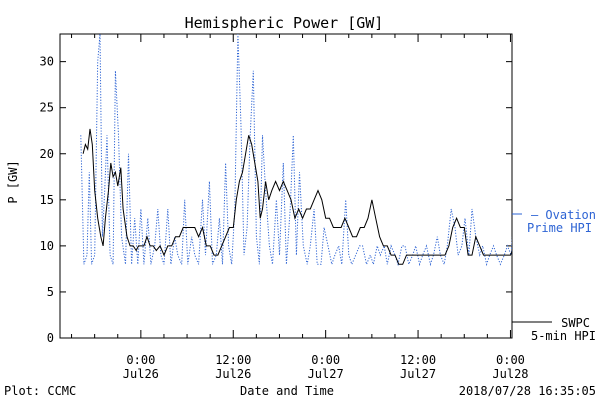 The height and width of the screenshot is (400, 600). I want to click on y-tick-label-25: 25, so click(47, 108).